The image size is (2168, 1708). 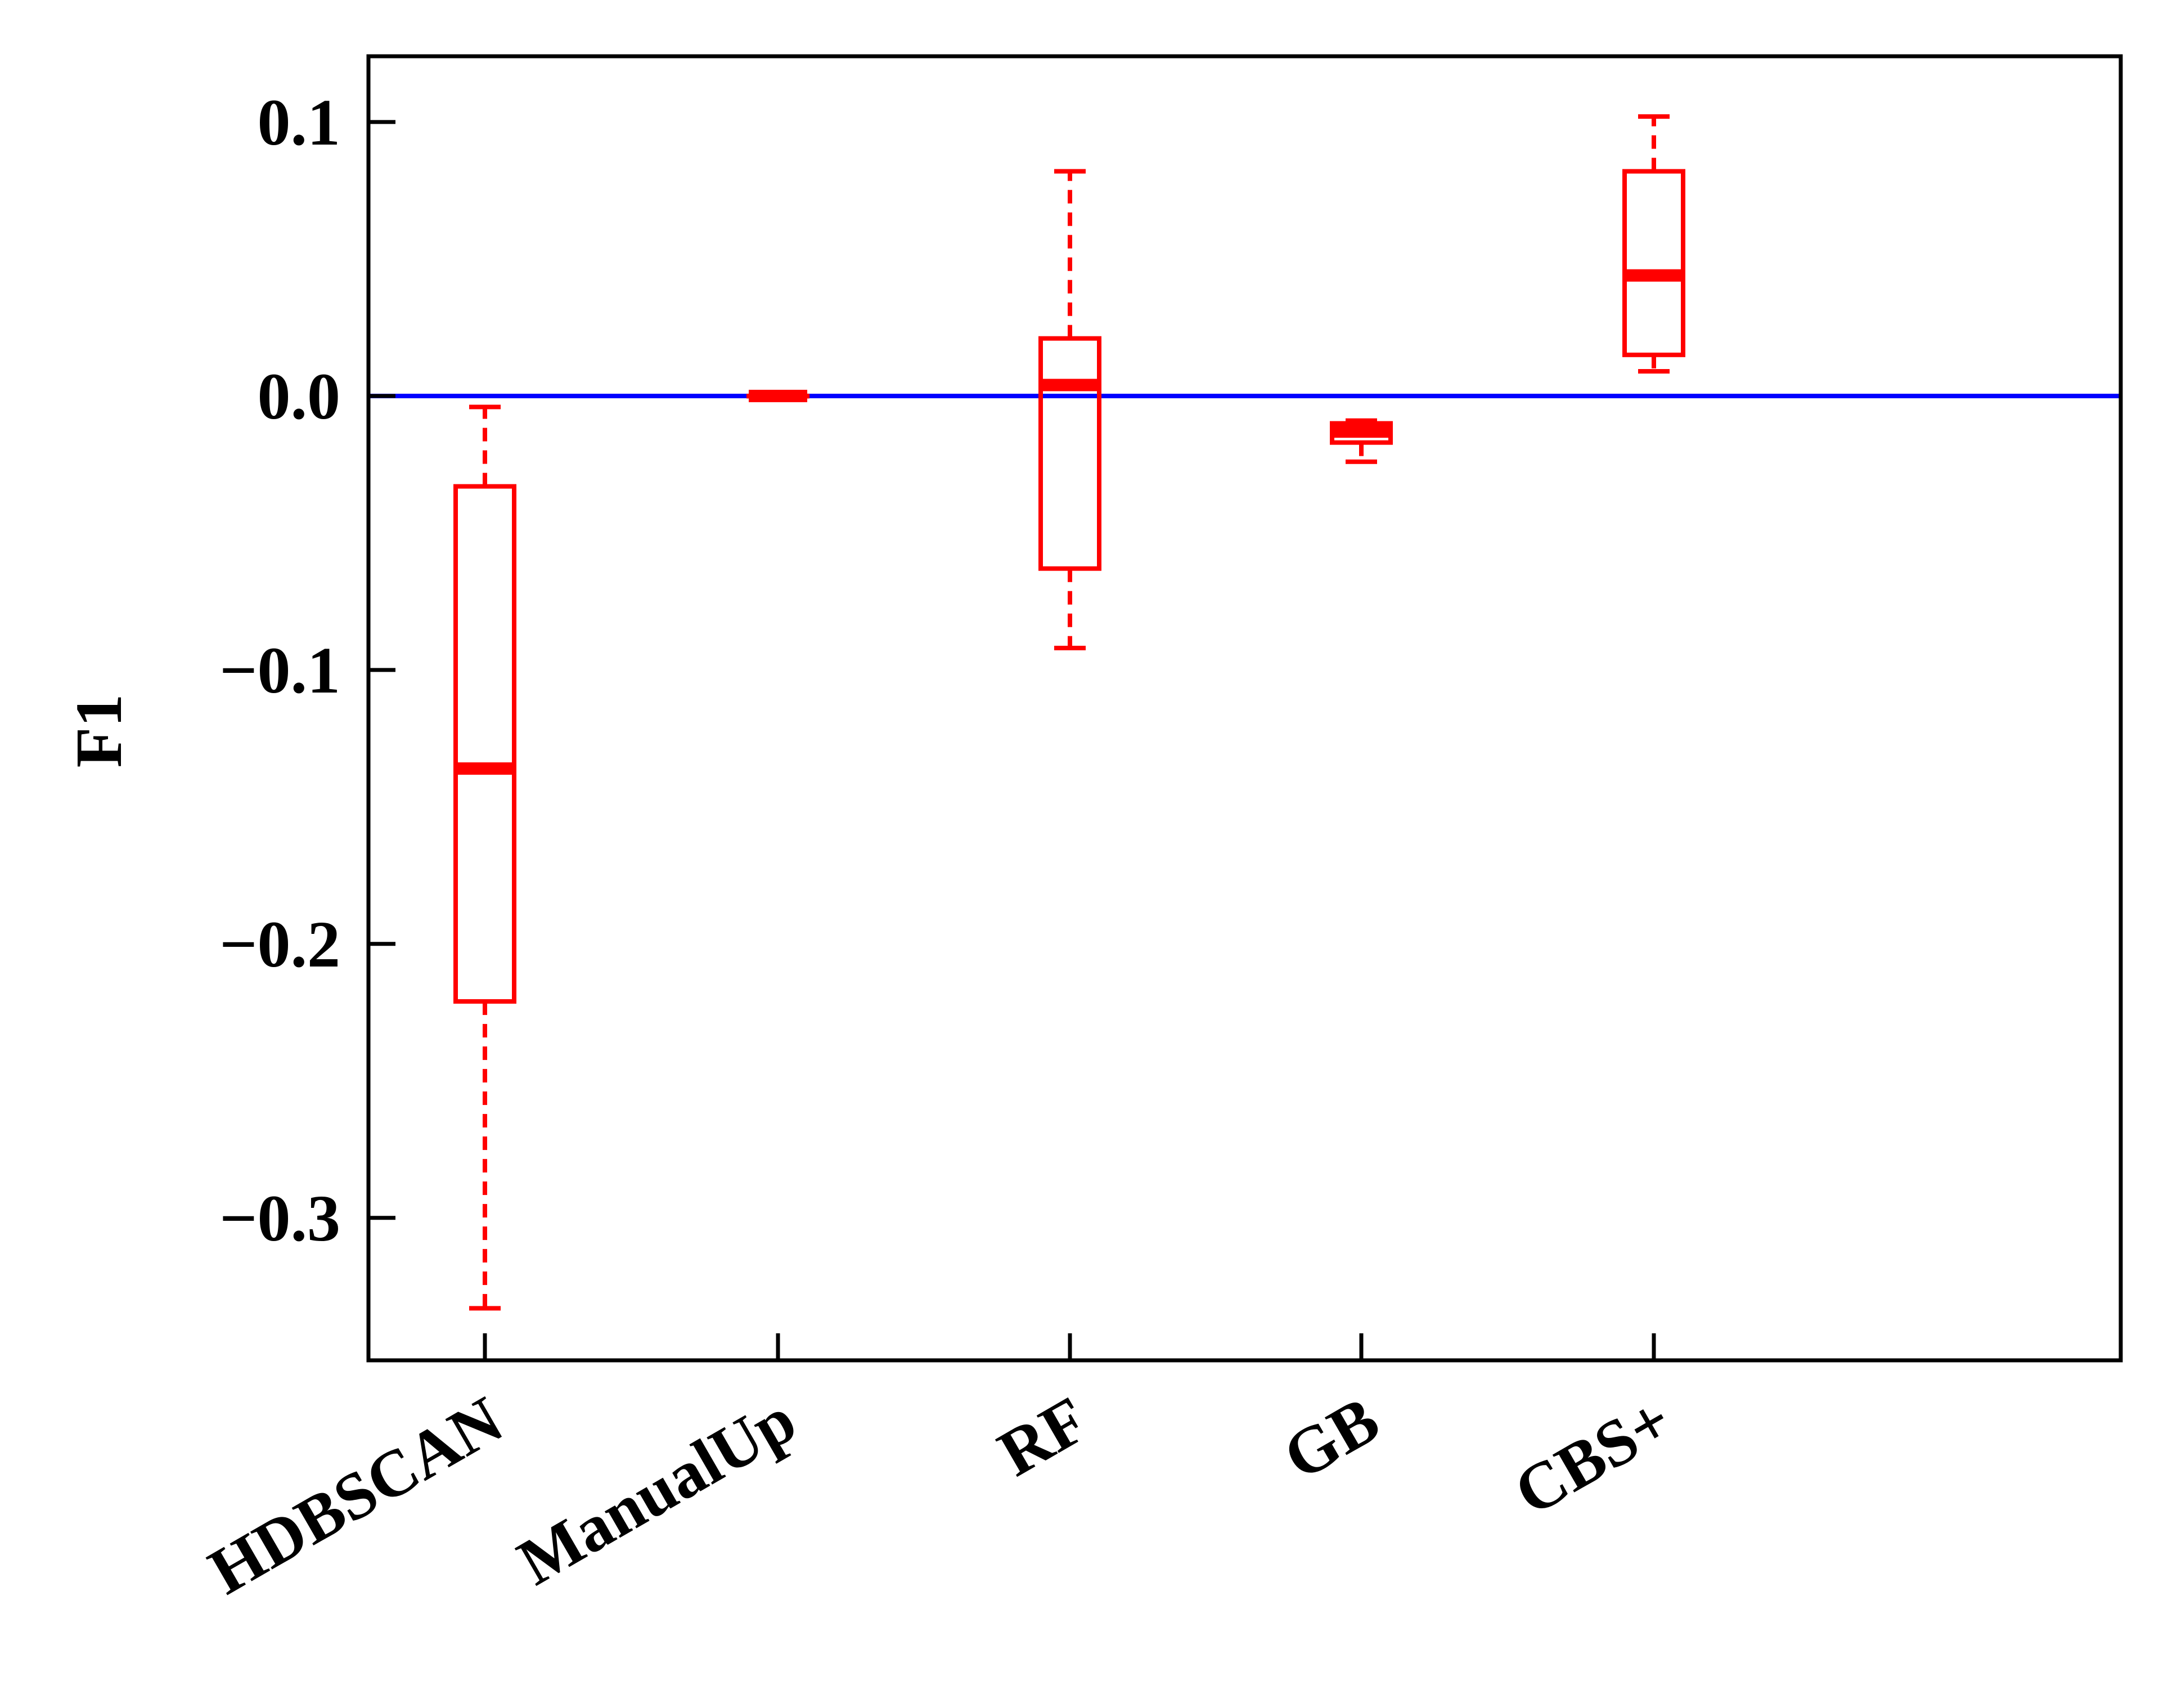 I want to click on y-tick-label: 0.1, so click(x=299, y=122).